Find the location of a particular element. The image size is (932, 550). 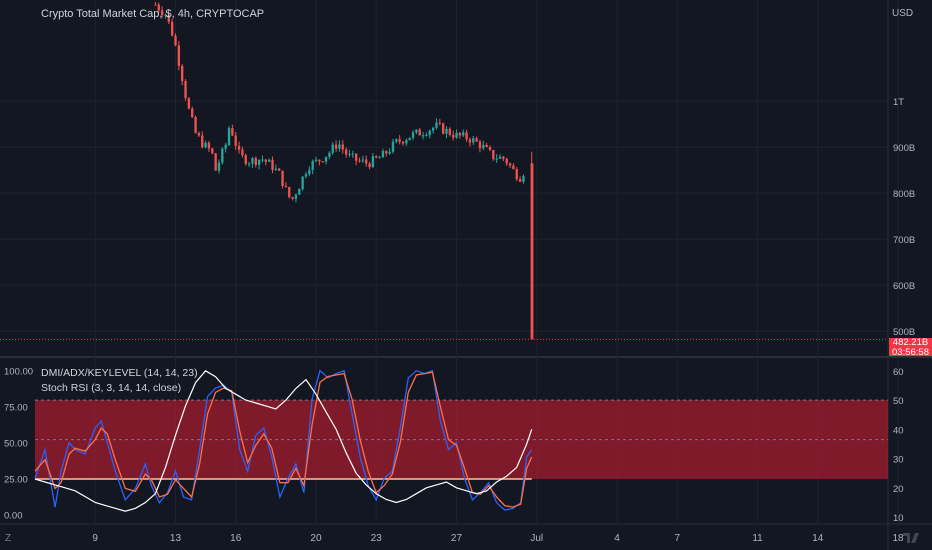

time-tick-label: 18 is located at coordinates (898, 538).